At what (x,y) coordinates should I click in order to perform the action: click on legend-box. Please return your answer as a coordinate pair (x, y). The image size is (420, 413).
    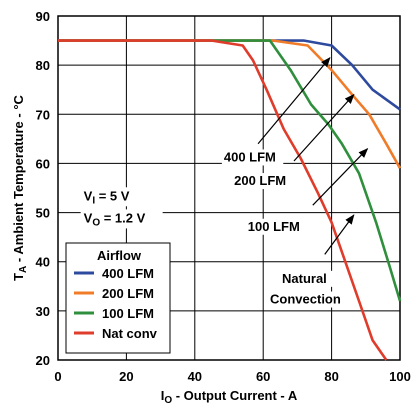
    Looking at the image, I should click on (118, 298).